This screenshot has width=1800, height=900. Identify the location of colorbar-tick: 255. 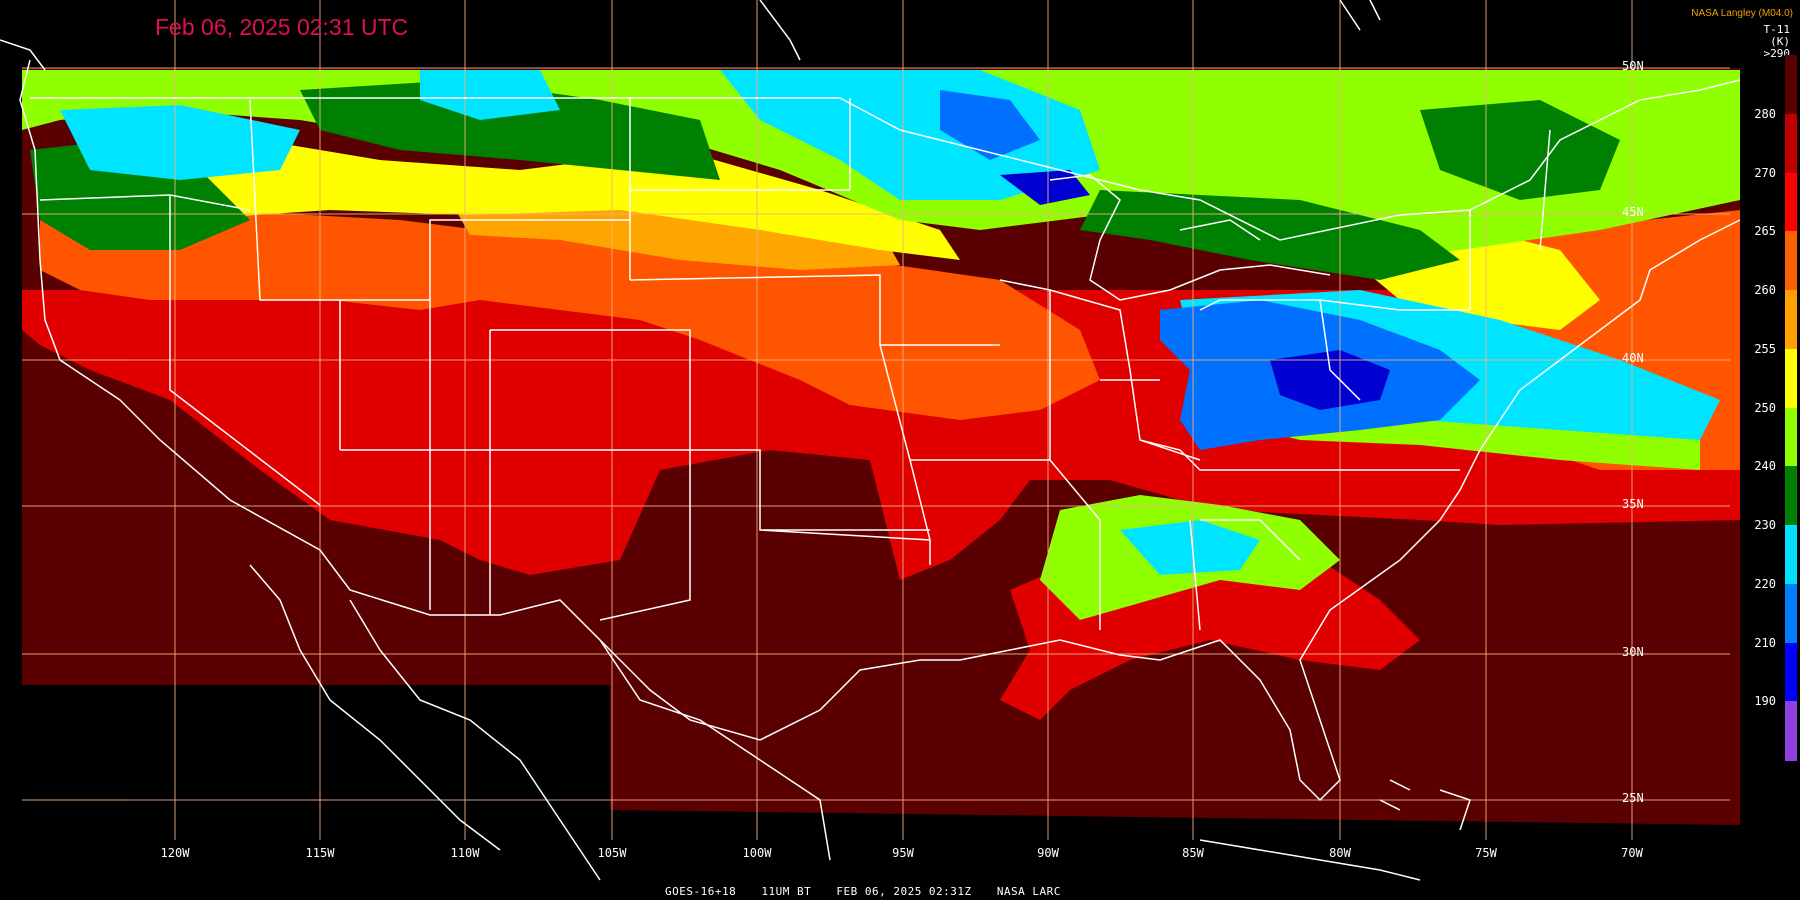
(1765, 348).